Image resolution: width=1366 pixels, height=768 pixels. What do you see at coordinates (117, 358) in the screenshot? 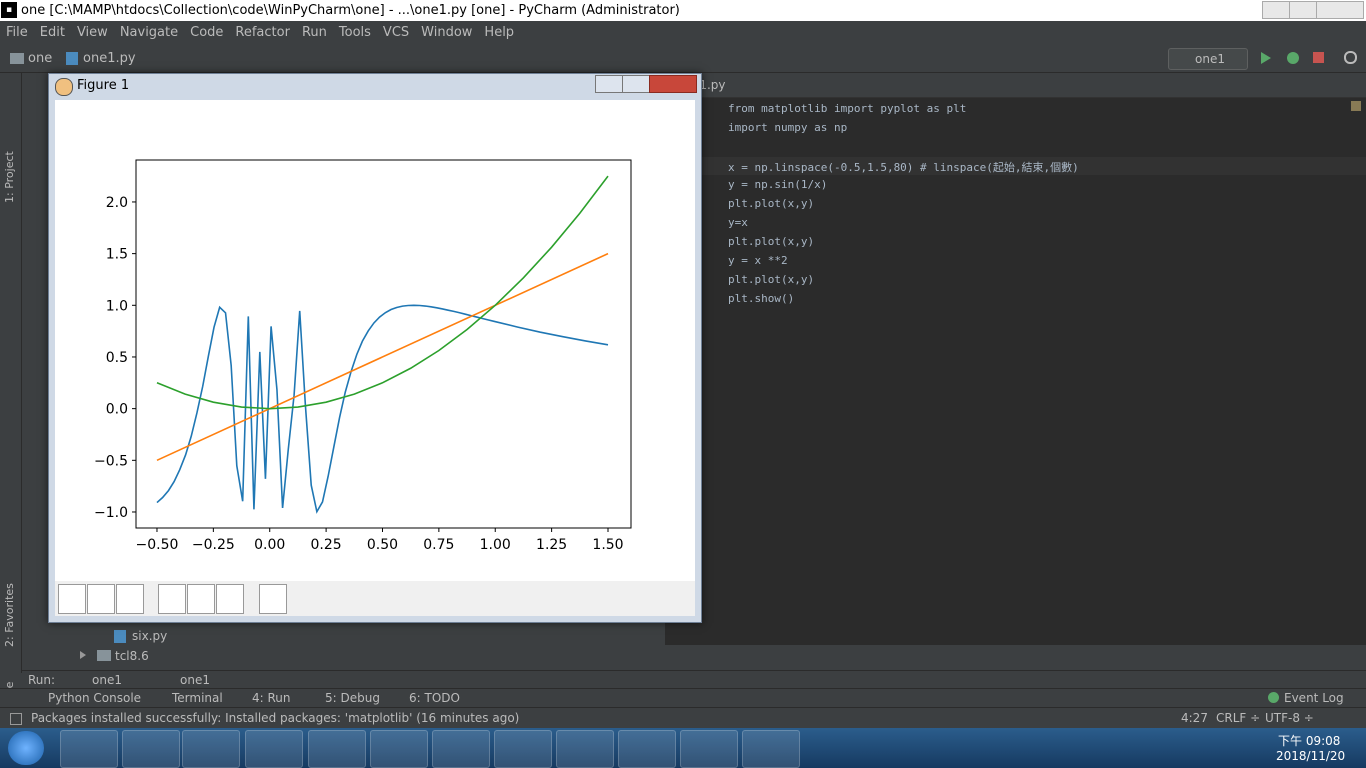
I see `y-tick-label: 0.5` at bounding box center [117, 358].